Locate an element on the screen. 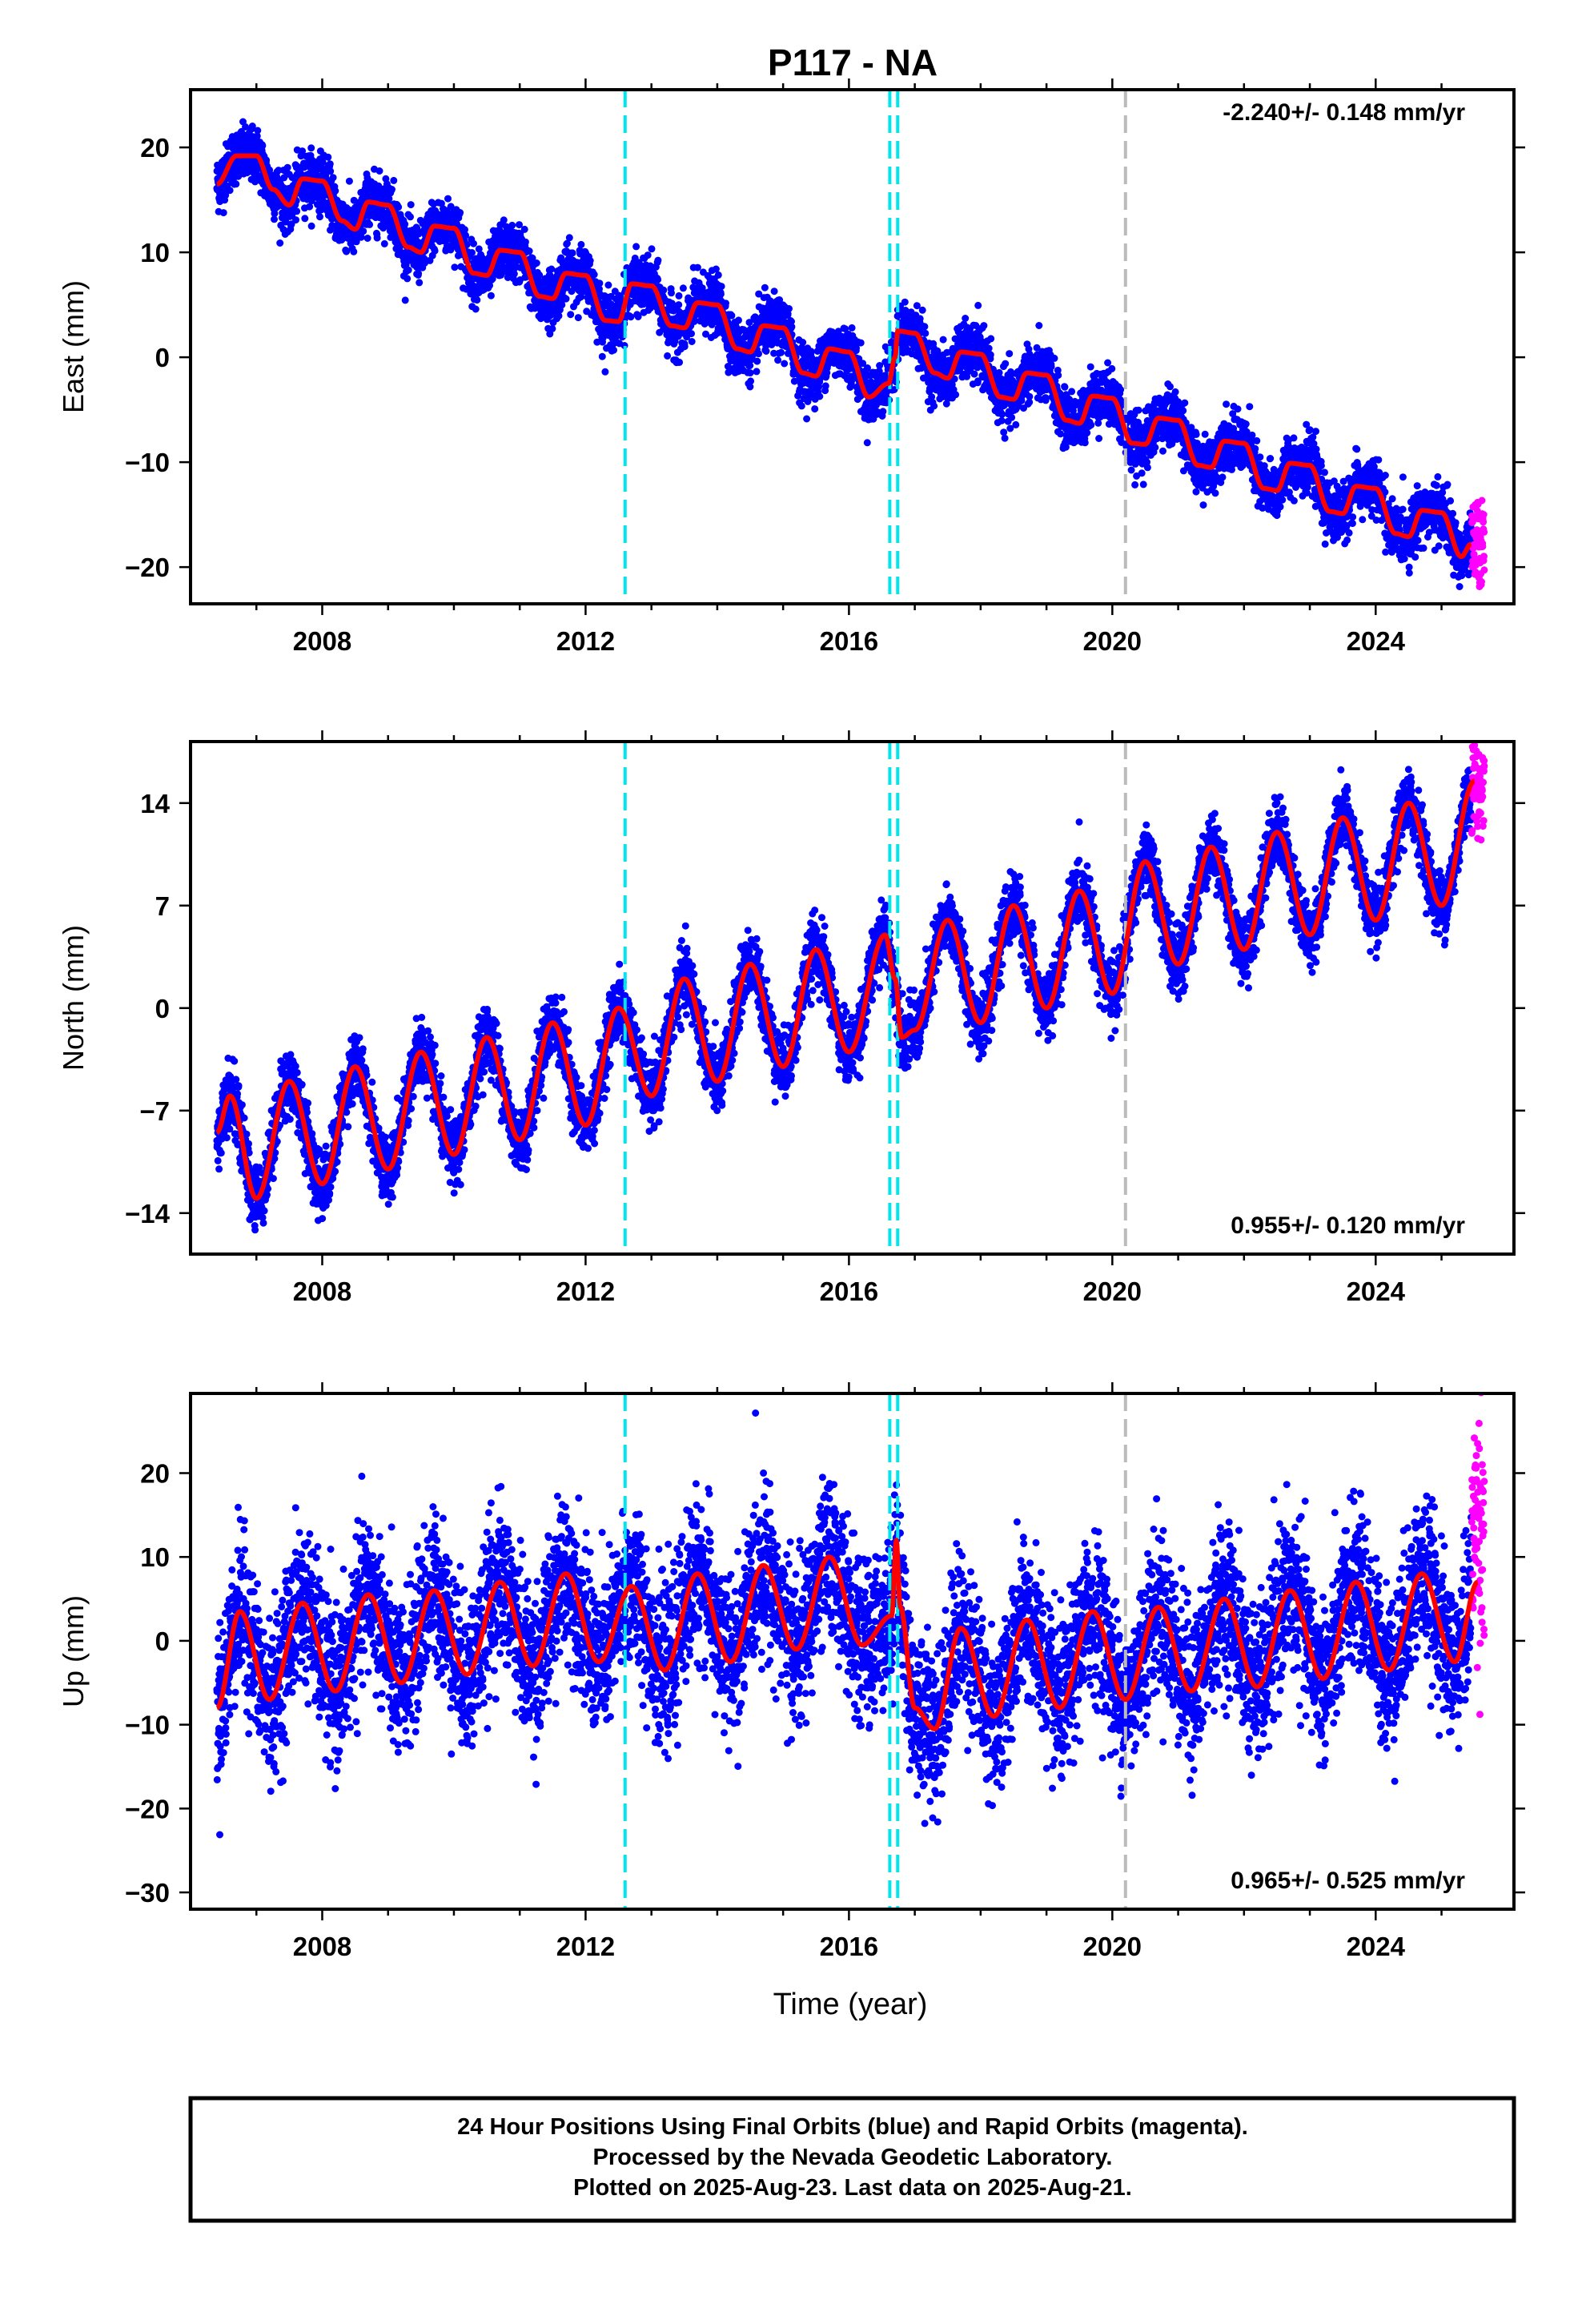  y-tick-label: −30 is located at coordinates (147, 1893).